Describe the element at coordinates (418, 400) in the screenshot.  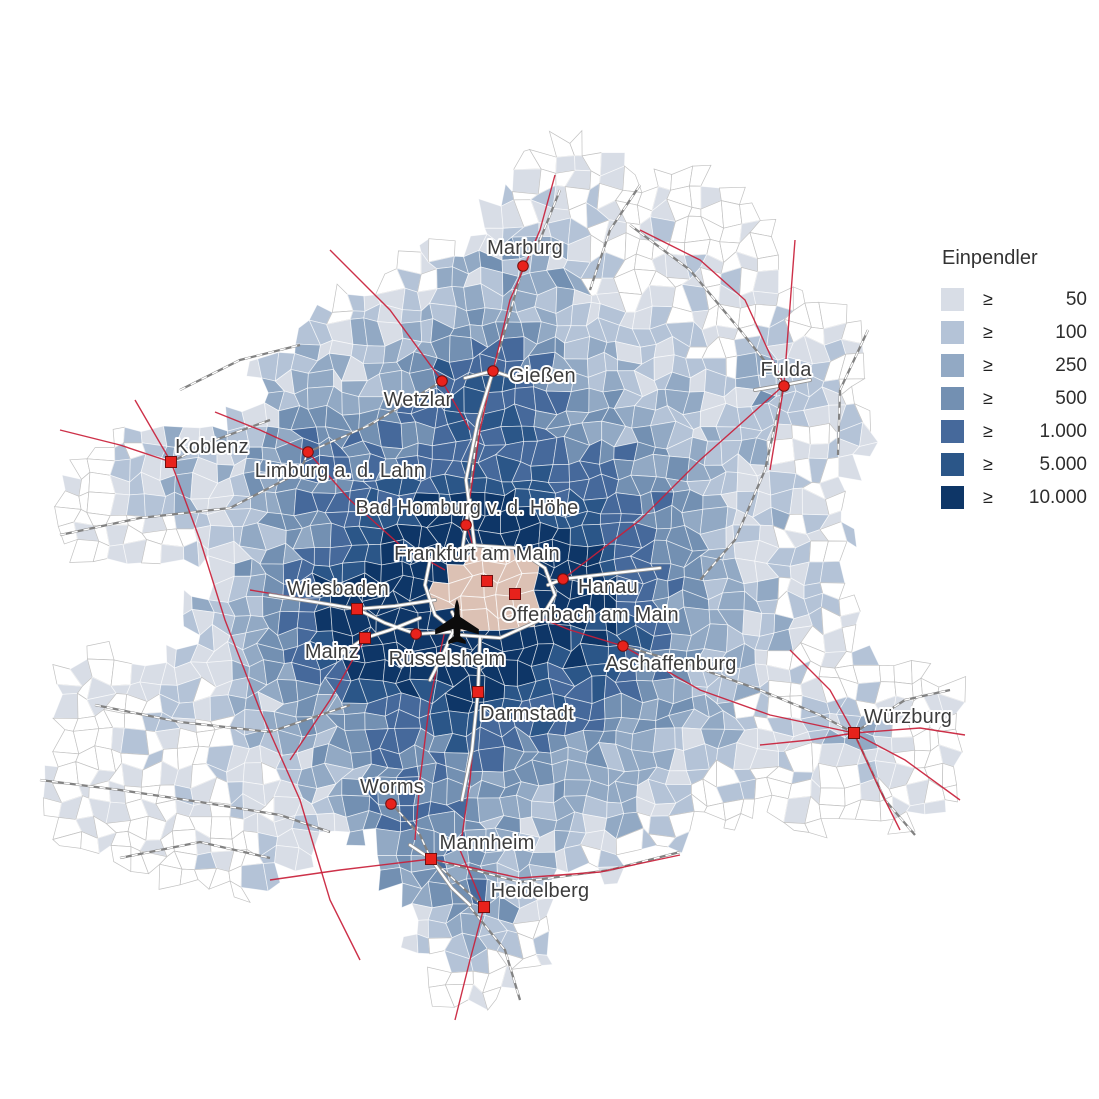
I see `city-label-wetzlar: Wetzlar` at that location.